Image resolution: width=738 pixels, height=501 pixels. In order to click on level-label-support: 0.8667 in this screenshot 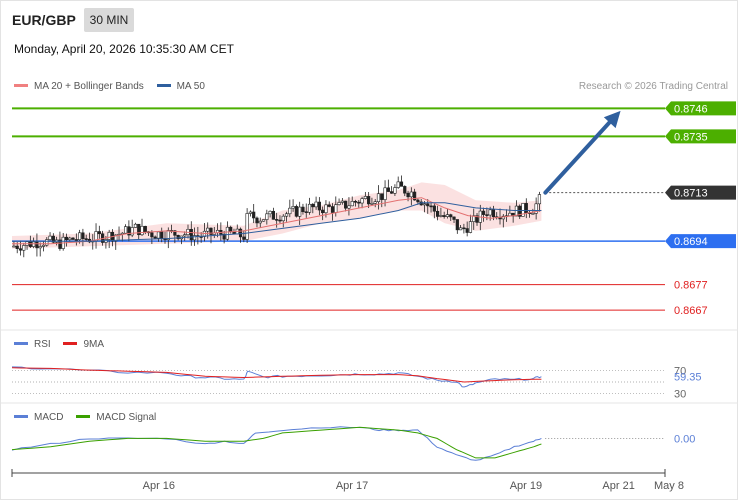, I will do `click(691, 311)`.